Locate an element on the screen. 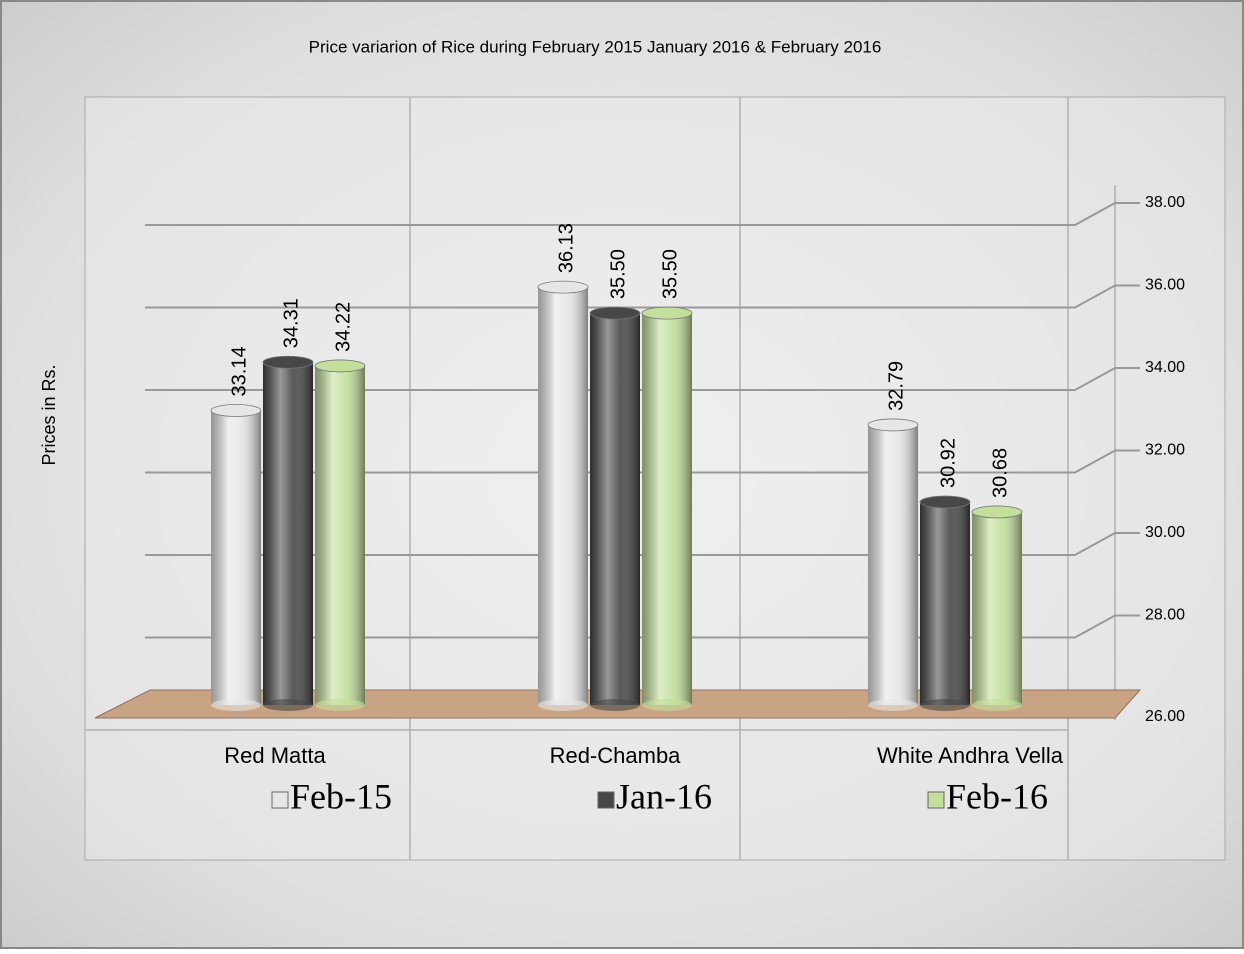 This screenshot has width=1244, height=954. y-axis-label: Prices in Rs. is located at coordinates (49, 414).